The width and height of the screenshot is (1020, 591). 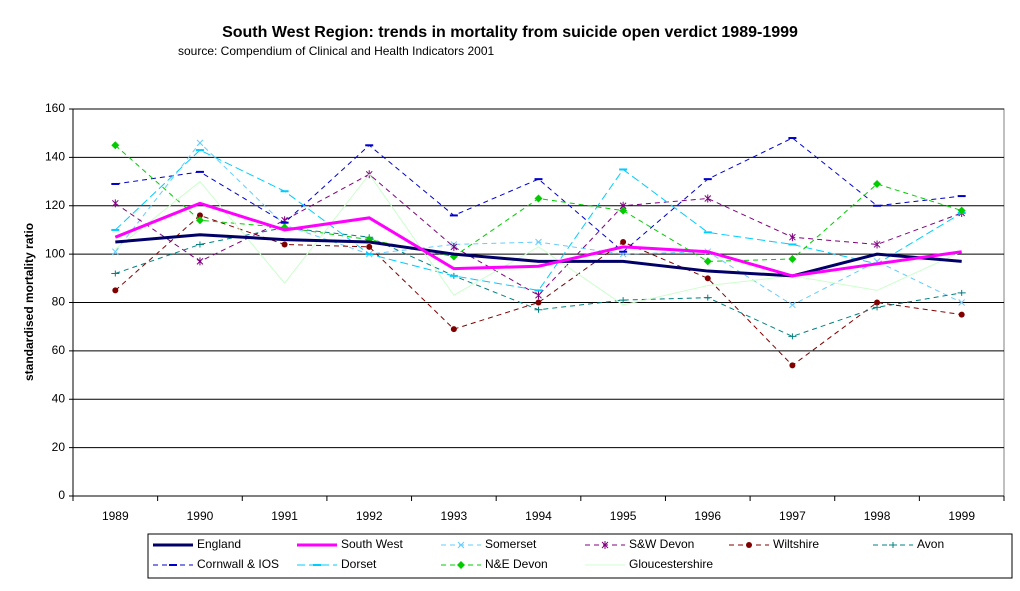 I want to click on x-tick-label: 1991, so click(x=284, y=516).